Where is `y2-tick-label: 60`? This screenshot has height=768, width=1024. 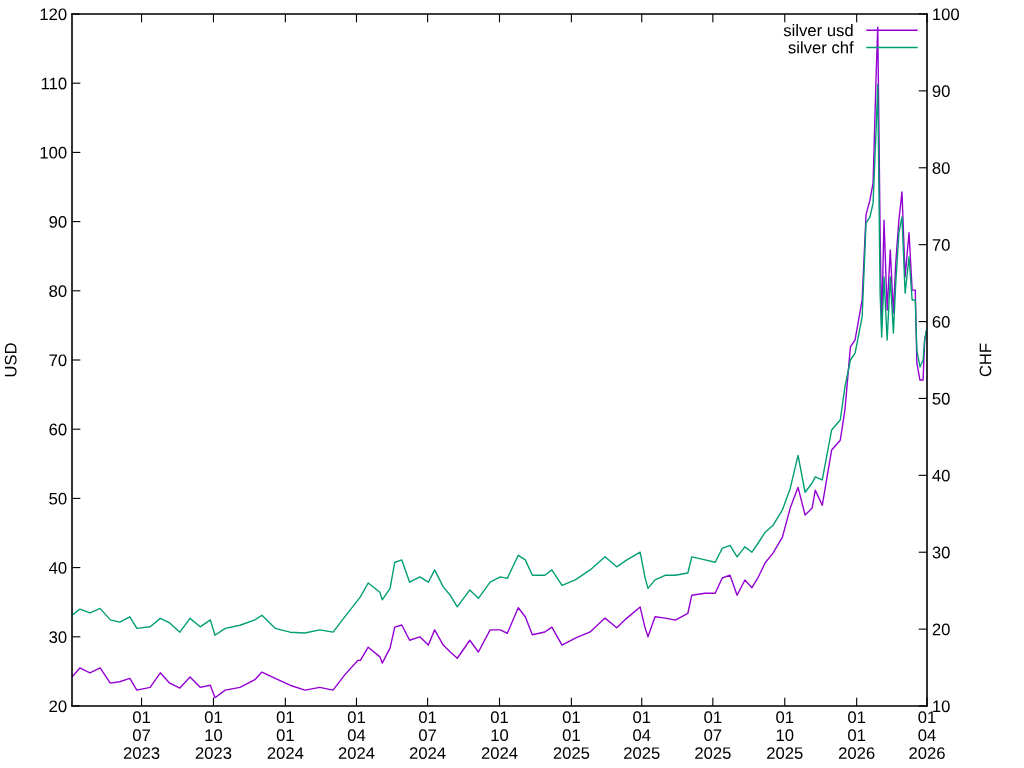 y2-tick-label: 60 is located at coordinates (941, 321).